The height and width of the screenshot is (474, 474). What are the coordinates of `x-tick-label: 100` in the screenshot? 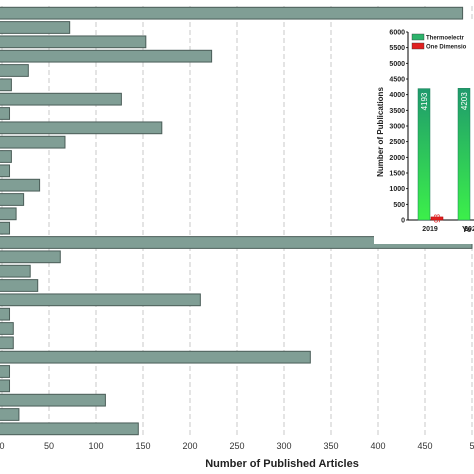 It's located at (95, 446).